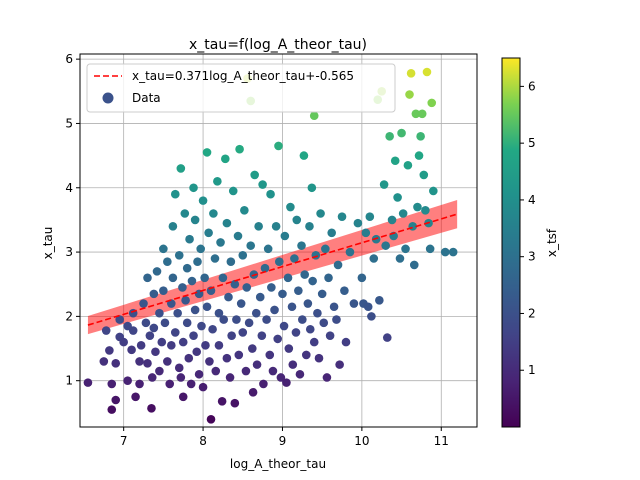  I want to click on legend-fit-label: x_tau=0.371log_A_theor_tau+-0.565, so click(243, 76).